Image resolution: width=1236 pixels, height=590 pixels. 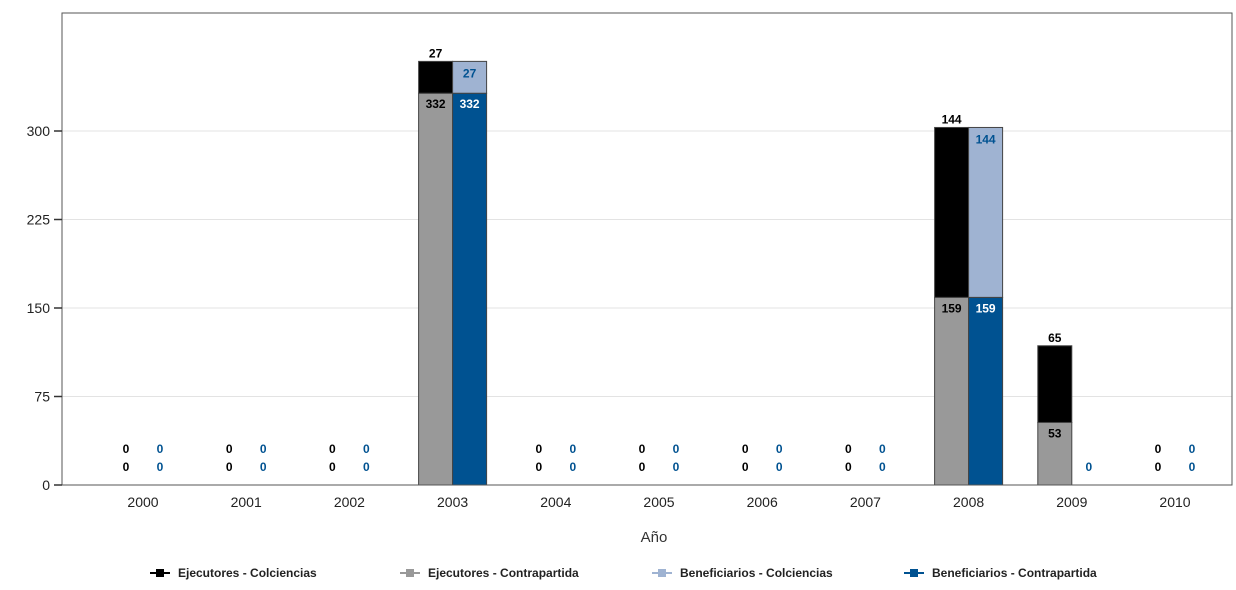 What do you see at coordinates (349, 502) in the screenshot?
I see `x-tick-label: 2002` at bounding box center [349, 502].